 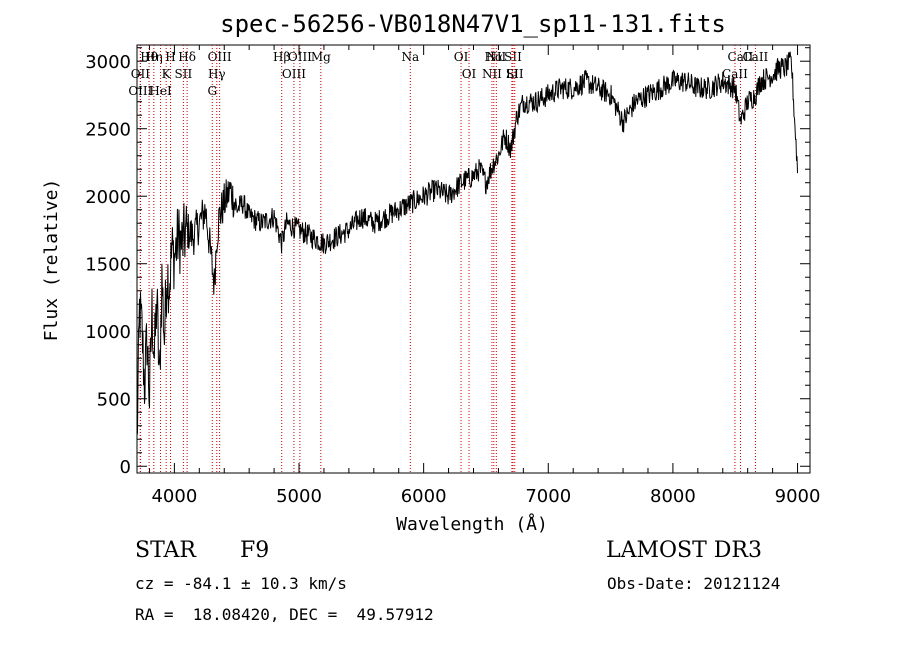 What do you see at coordinates (174, 496) in the screenshot?
I see `x-tick-label: 4000` at bounding box center [174, 496].